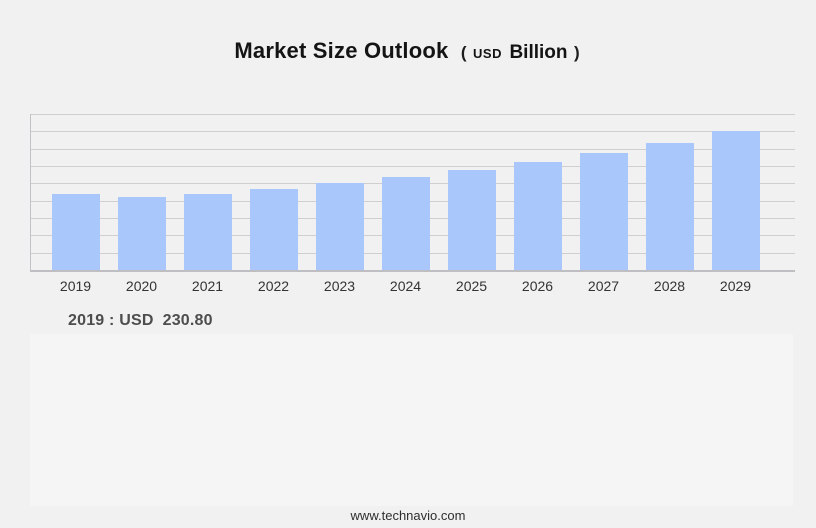 This screenshot has height=528, width=816. Describe the element at coordinates (603, 211) in the screenshot. I see `chart-bar-2027` at that location.